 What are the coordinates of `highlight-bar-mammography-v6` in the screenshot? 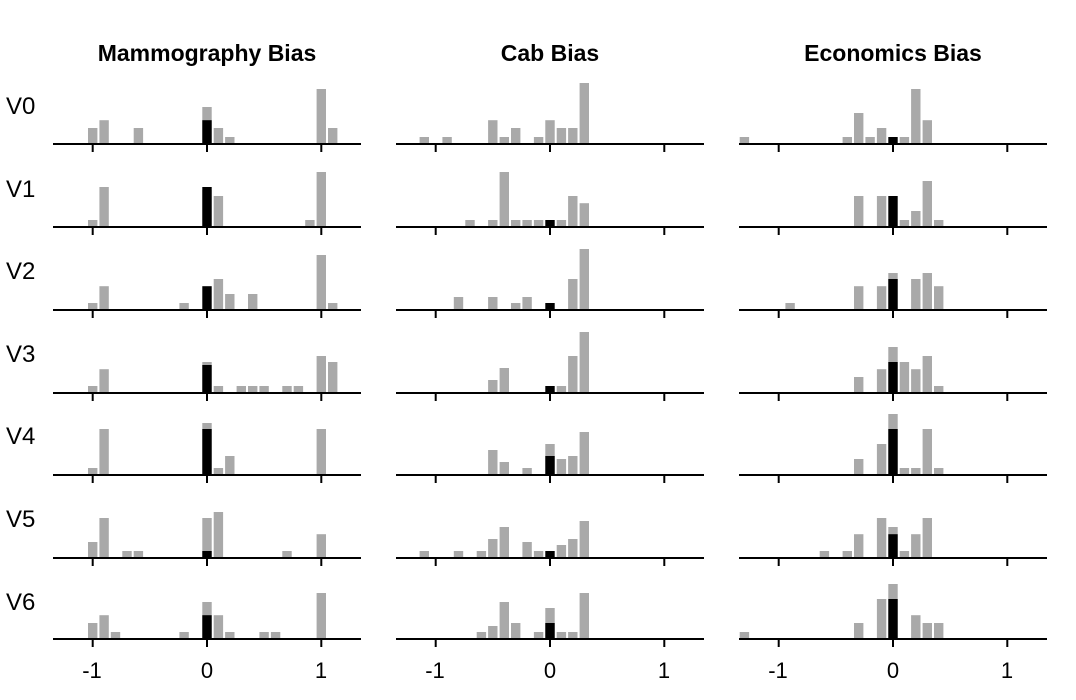 It's located at (207, 626).